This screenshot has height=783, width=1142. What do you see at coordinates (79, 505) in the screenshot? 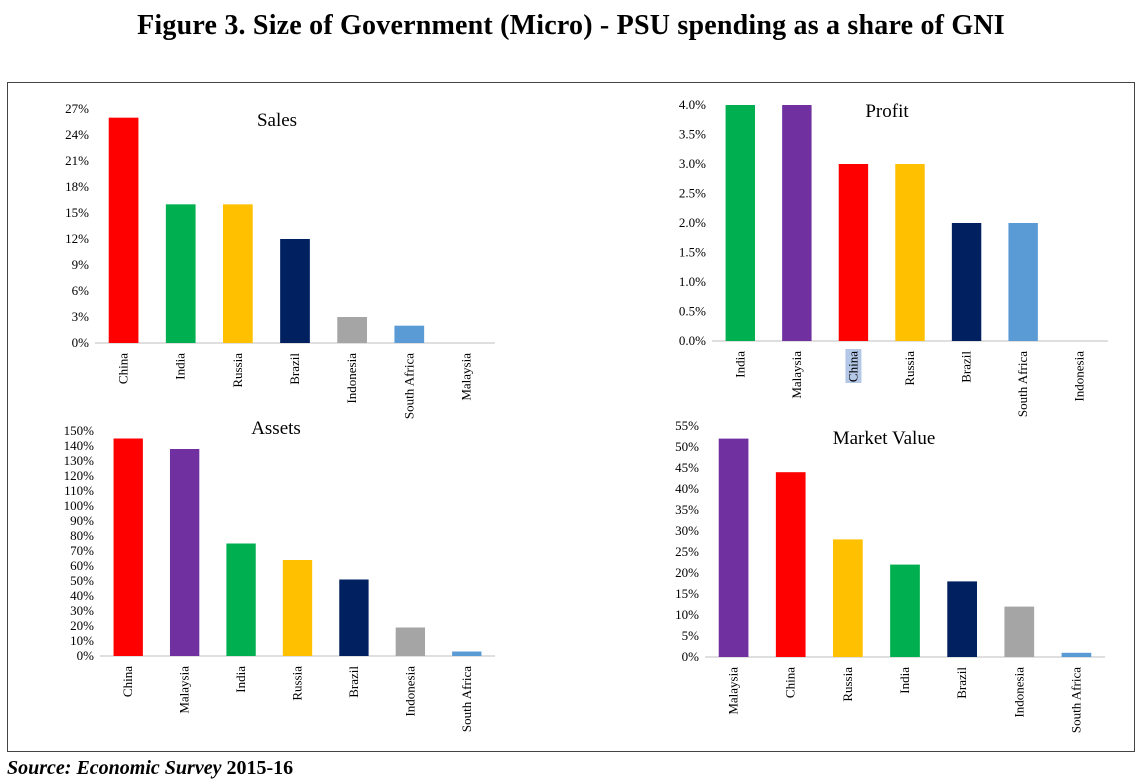
I see `y-tick-label: 100%` at bounding box center [79, 505].